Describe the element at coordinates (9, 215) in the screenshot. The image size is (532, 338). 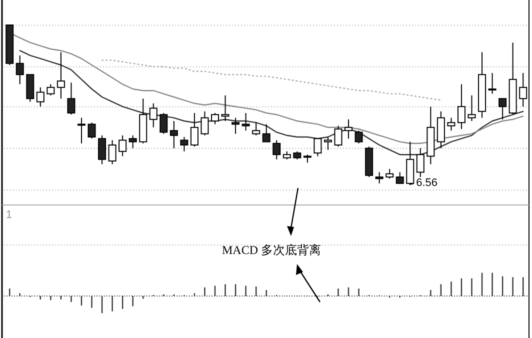
I see `text: 1` at that location.